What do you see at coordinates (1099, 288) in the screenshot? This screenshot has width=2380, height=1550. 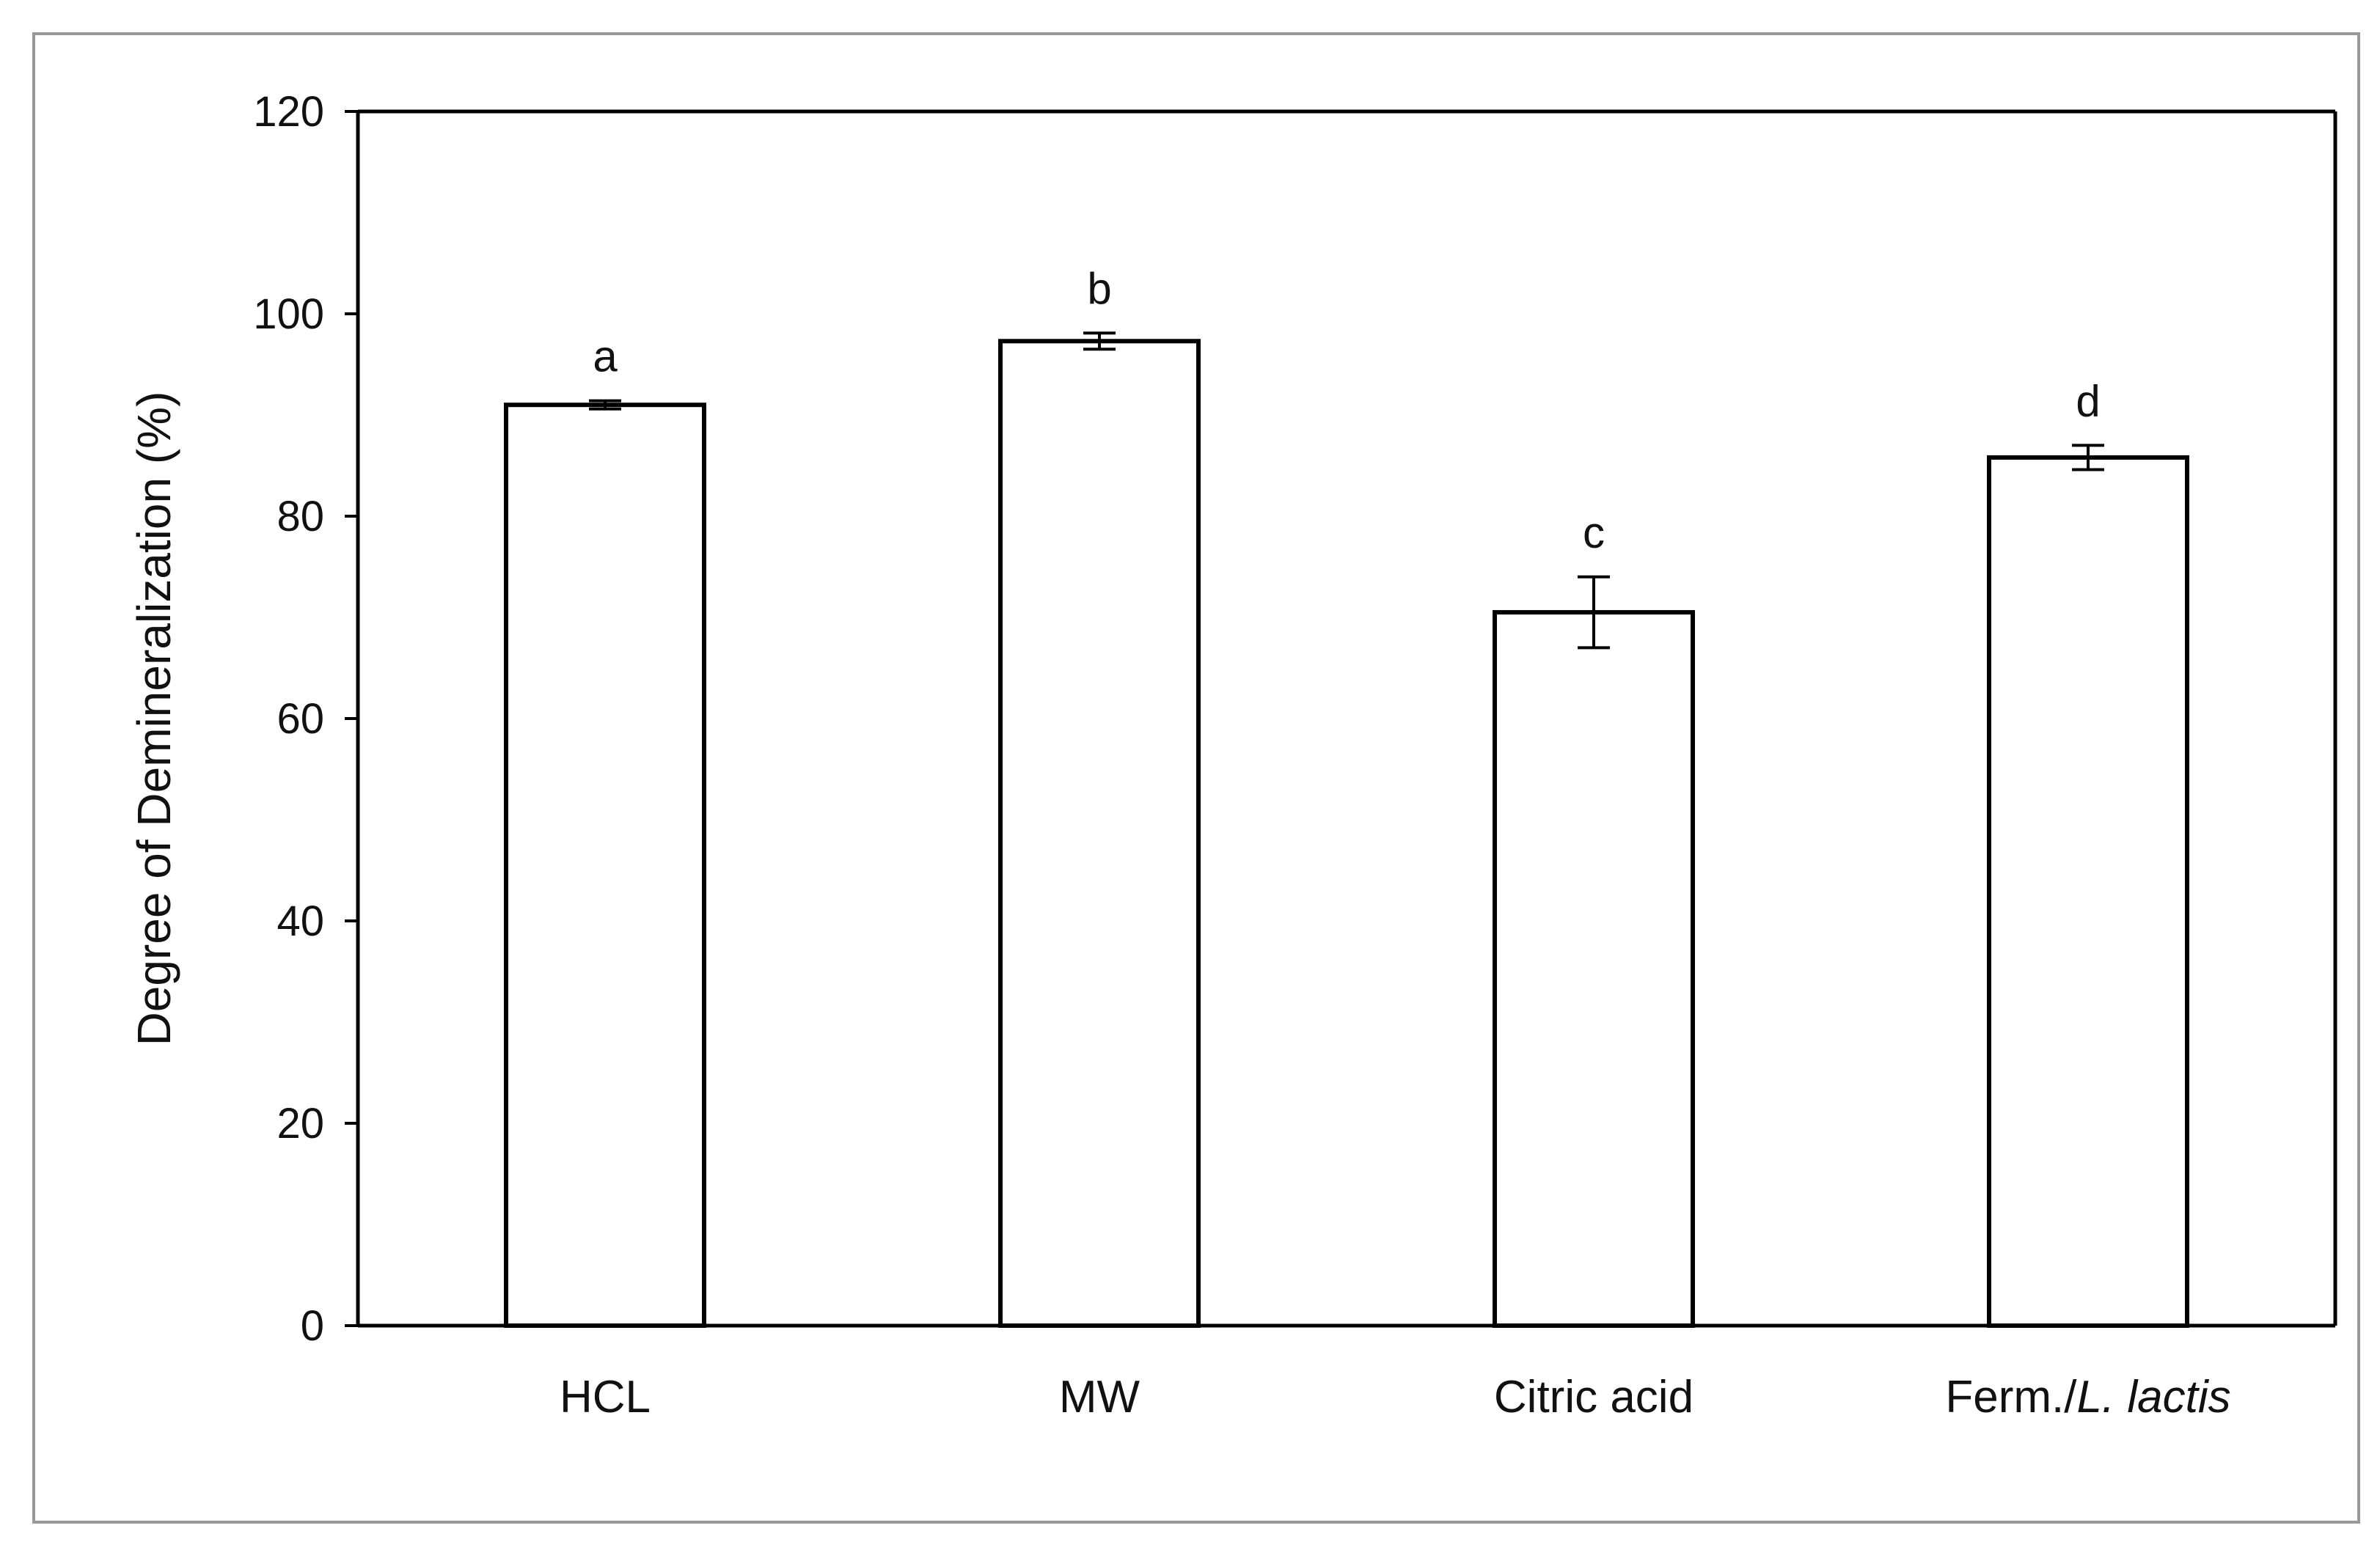 I see `significance-label: b` at bounding box center [1099, 288].